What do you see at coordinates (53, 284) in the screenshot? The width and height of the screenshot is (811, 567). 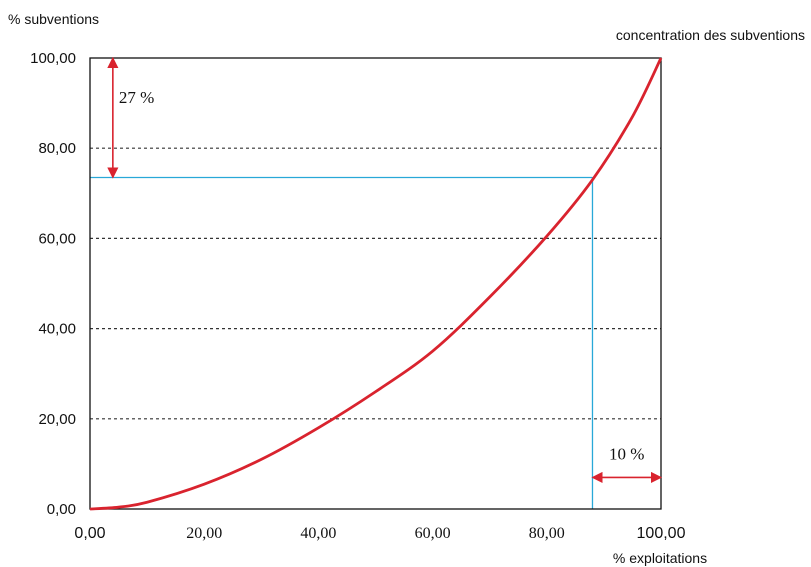 I see `y-tick-labels: 0,00 20,00 40,00 60,00 80,00 100,00` at bounding box center [53, 284].